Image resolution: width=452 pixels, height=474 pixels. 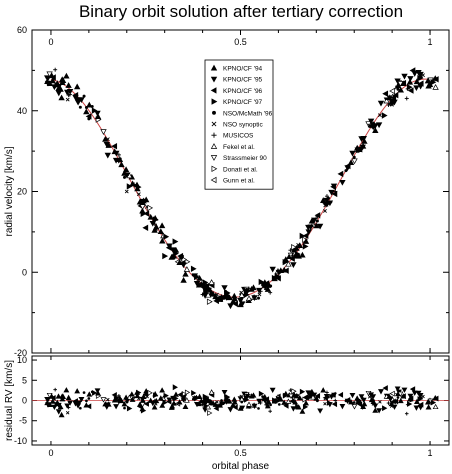 What do you see at coordinates (240, 42) in the screenshot?
I see `x-tick-label-top: 0.5` at bounding box center [240, 42].